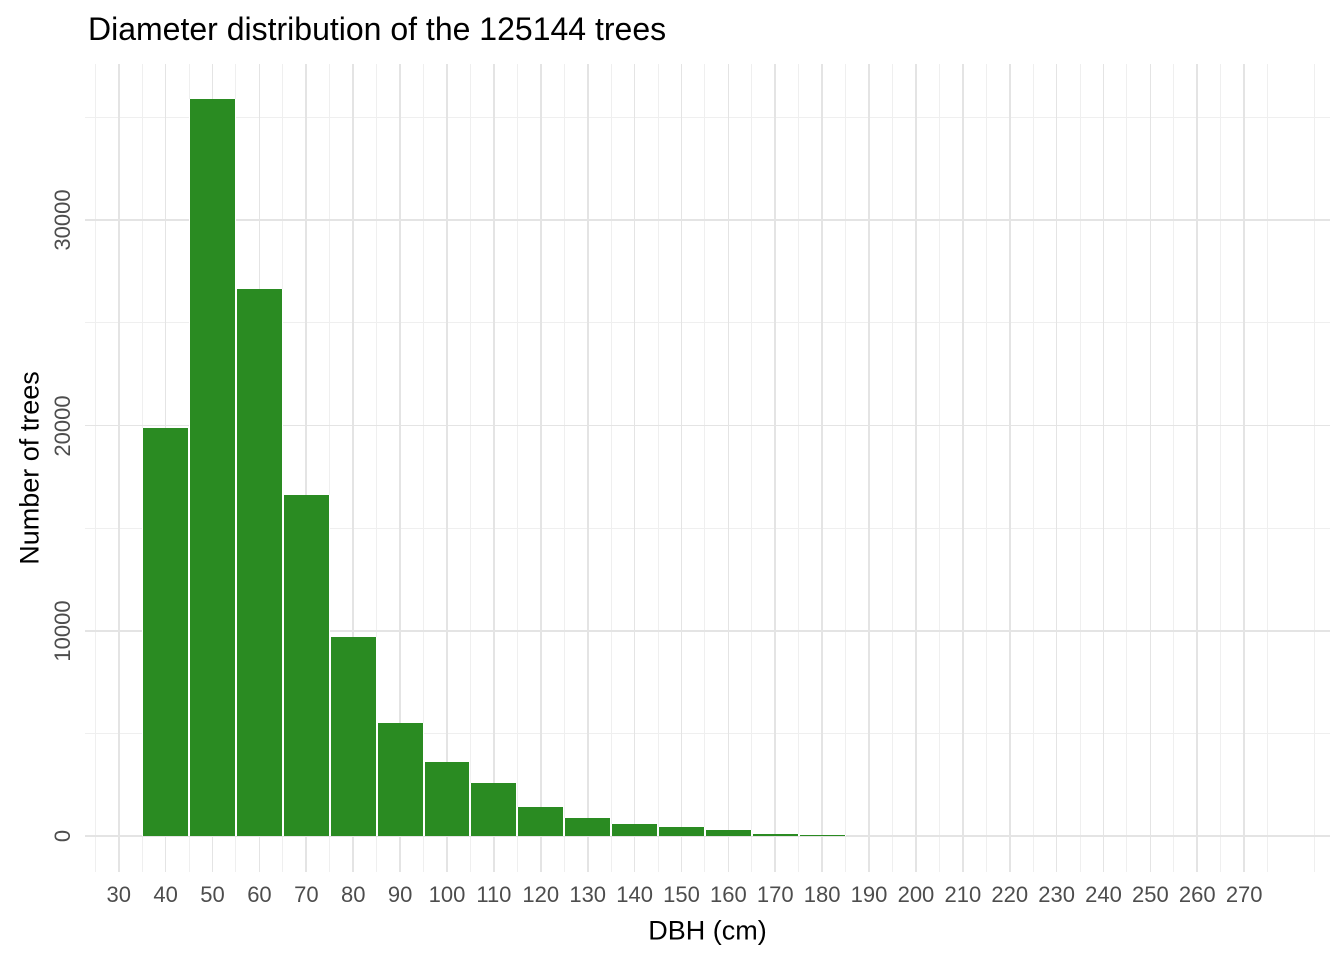 The image size is (1344, 960). Describe the element at coordinates (259, 894) in the screenshot. I see `x-tick-label: 60` at that location.